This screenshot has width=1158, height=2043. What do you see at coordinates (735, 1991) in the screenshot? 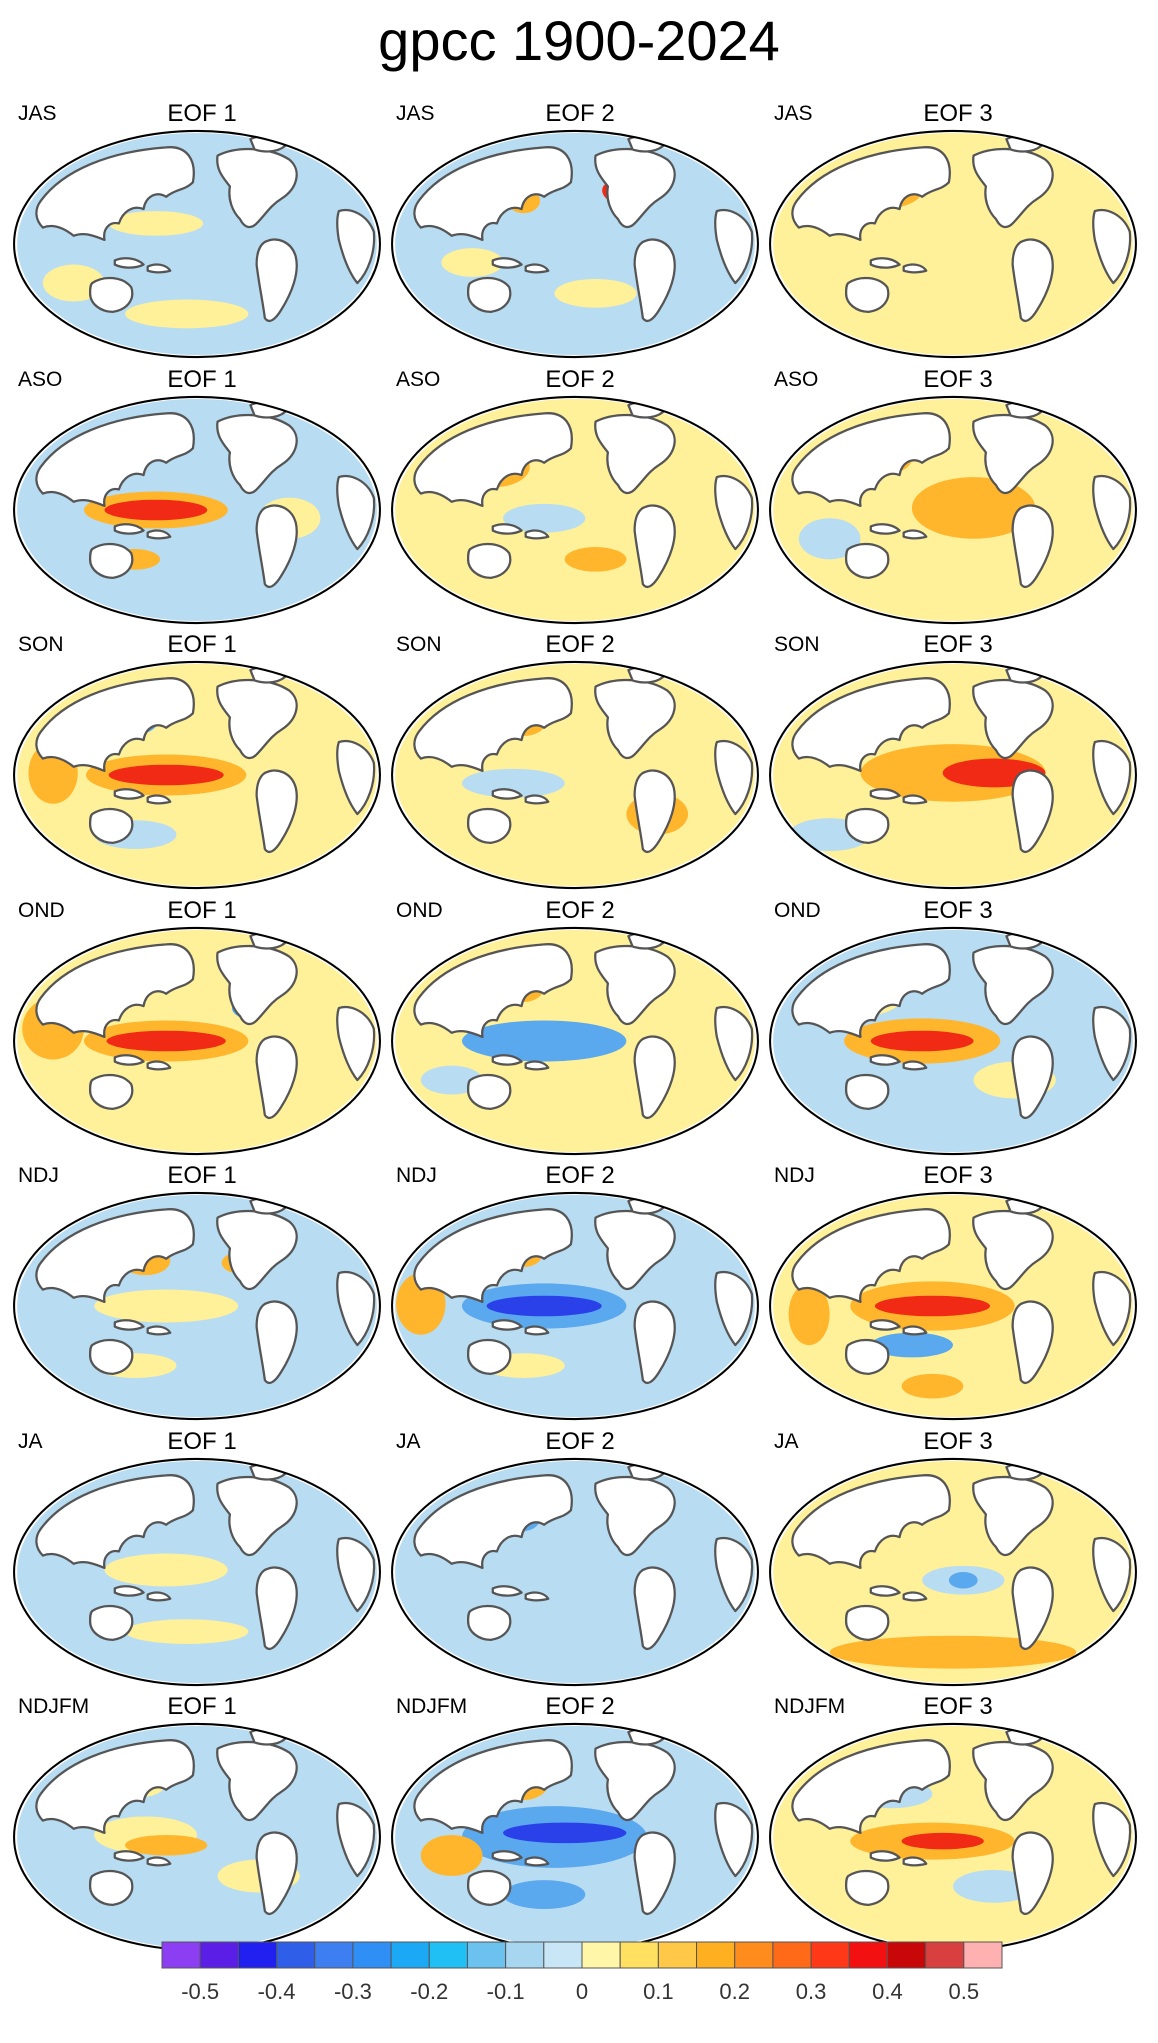
I see `colorbar-tick-label: 0.2` at bounding box center [735, 1991].